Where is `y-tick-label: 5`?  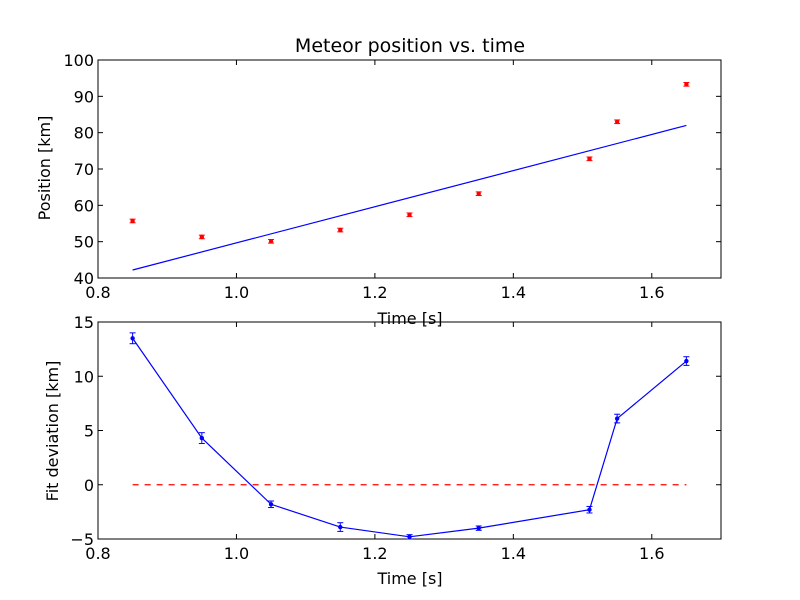
y-tick-label: 5 is located at coordinates (89, 431).